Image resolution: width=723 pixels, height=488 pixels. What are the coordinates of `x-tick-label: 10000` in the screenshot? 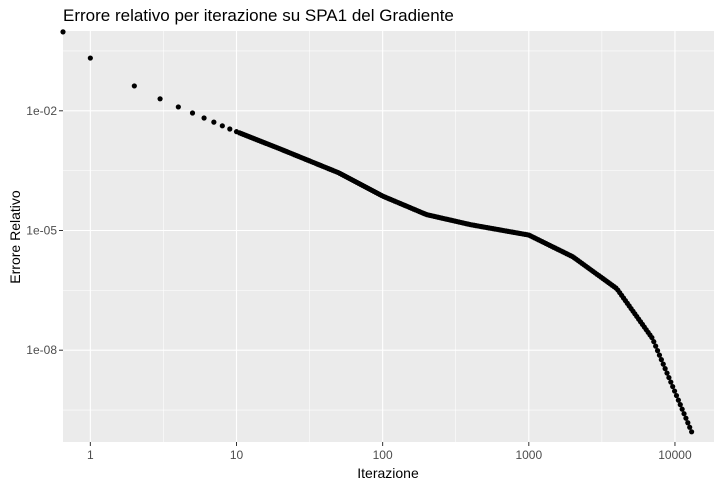 It's located at (675, 455).